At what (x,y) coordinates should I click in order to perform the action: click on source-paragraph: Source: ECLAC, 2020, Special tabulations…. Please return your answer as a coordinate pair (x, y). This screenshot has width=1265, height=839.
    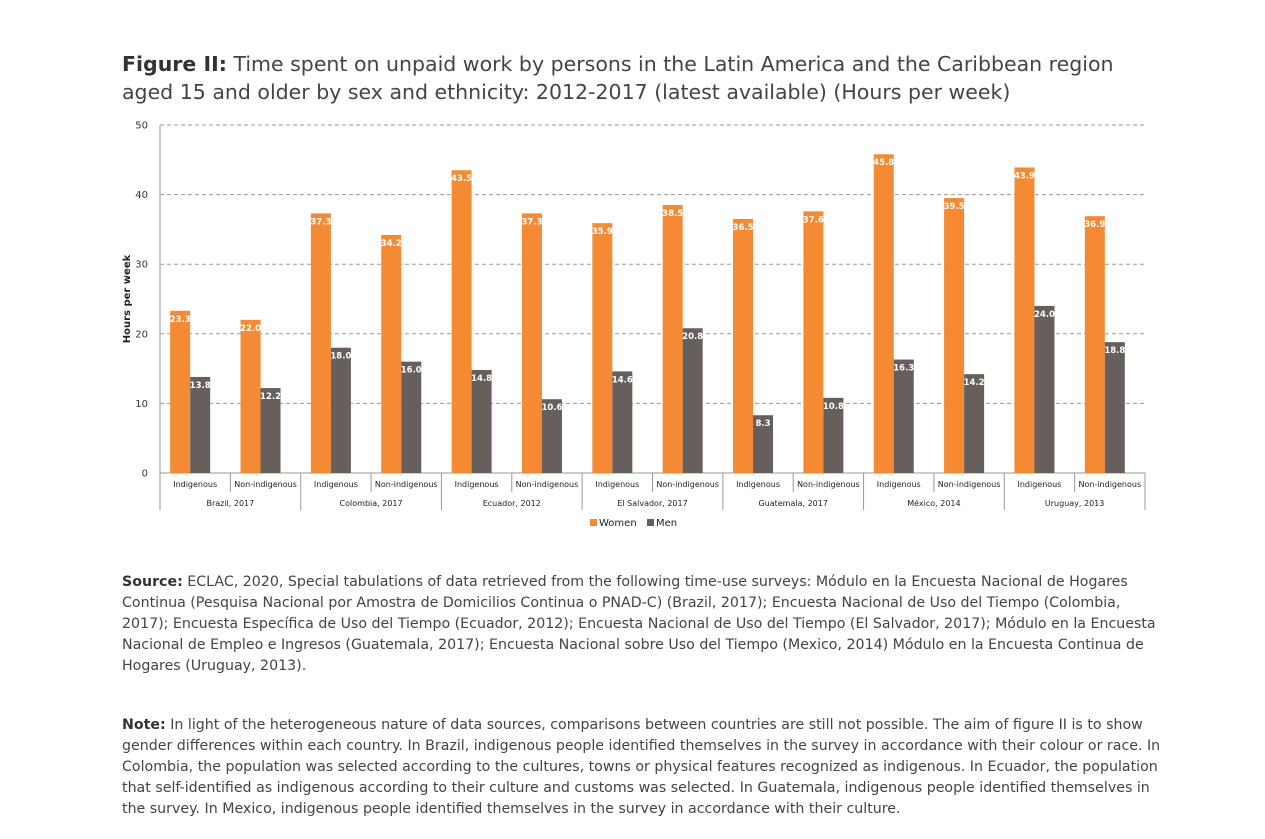
    Looking at the image, I should click on (642, 624).